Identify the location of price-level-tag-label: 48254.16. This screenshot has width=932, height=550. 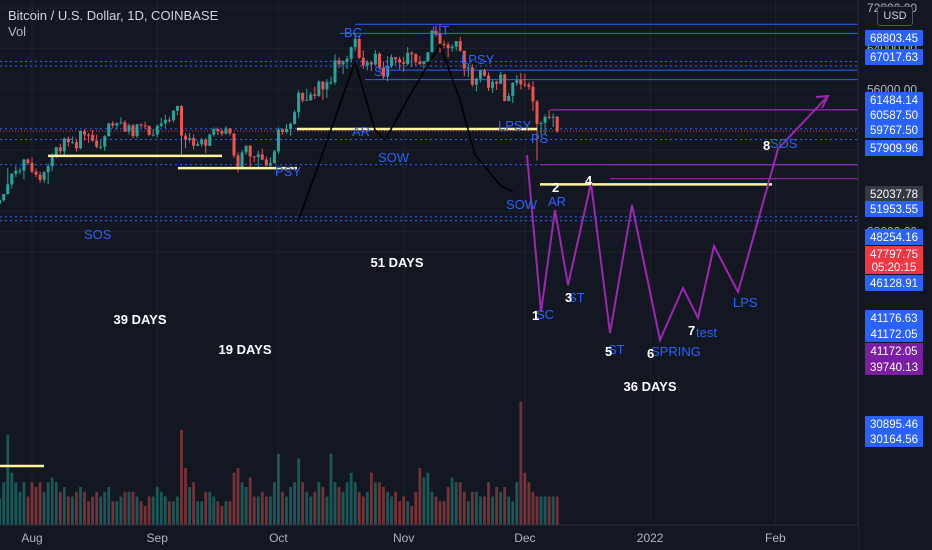
(894, 238).